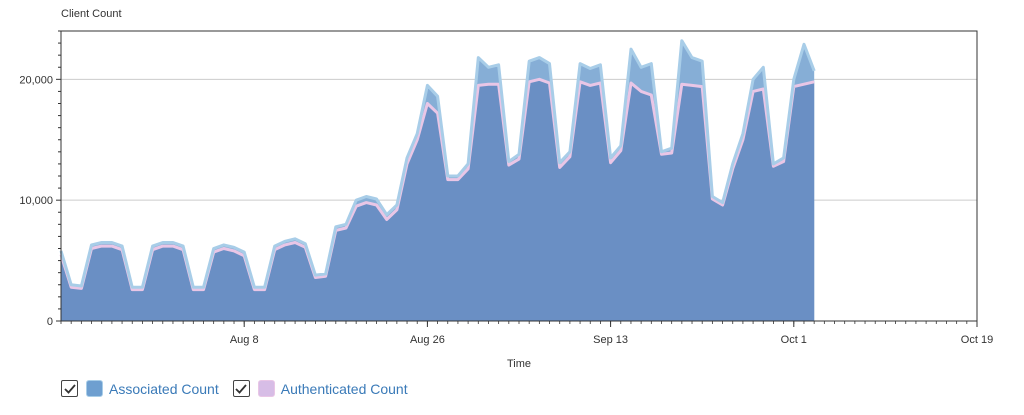 This screenshot has width=1024, height=415. Describe the element at coordinates (610, 340) in the screenshot. I see `x-tick-label: Sep 13` at that location.